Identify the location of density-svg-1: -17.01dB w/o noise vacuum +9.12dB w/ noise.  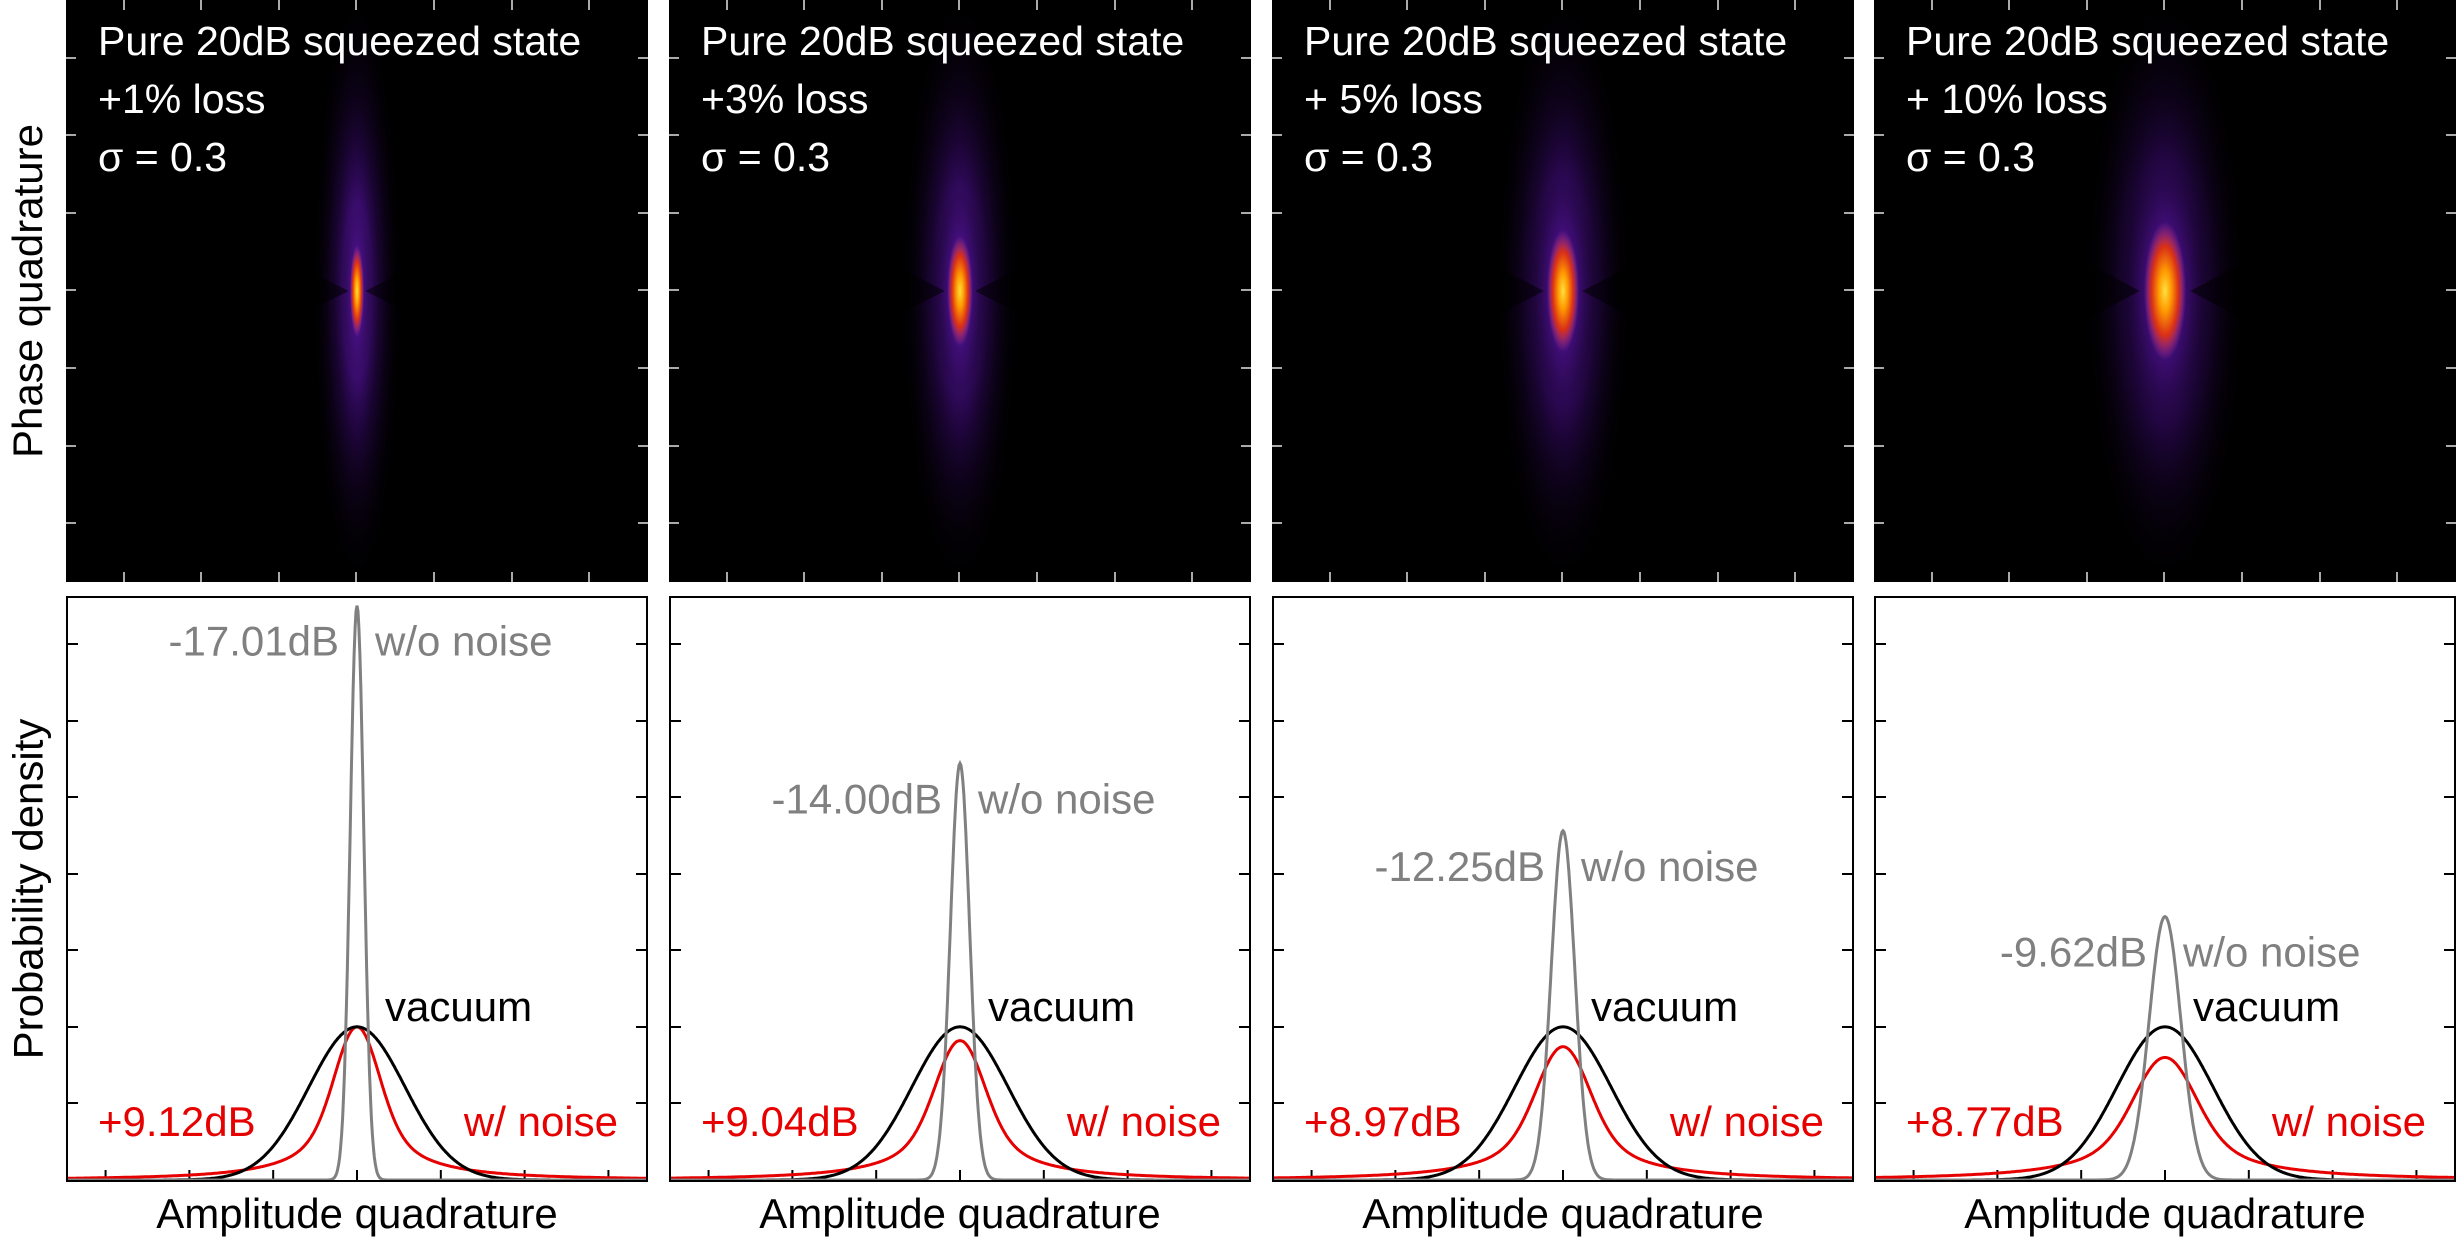
(357, 892).